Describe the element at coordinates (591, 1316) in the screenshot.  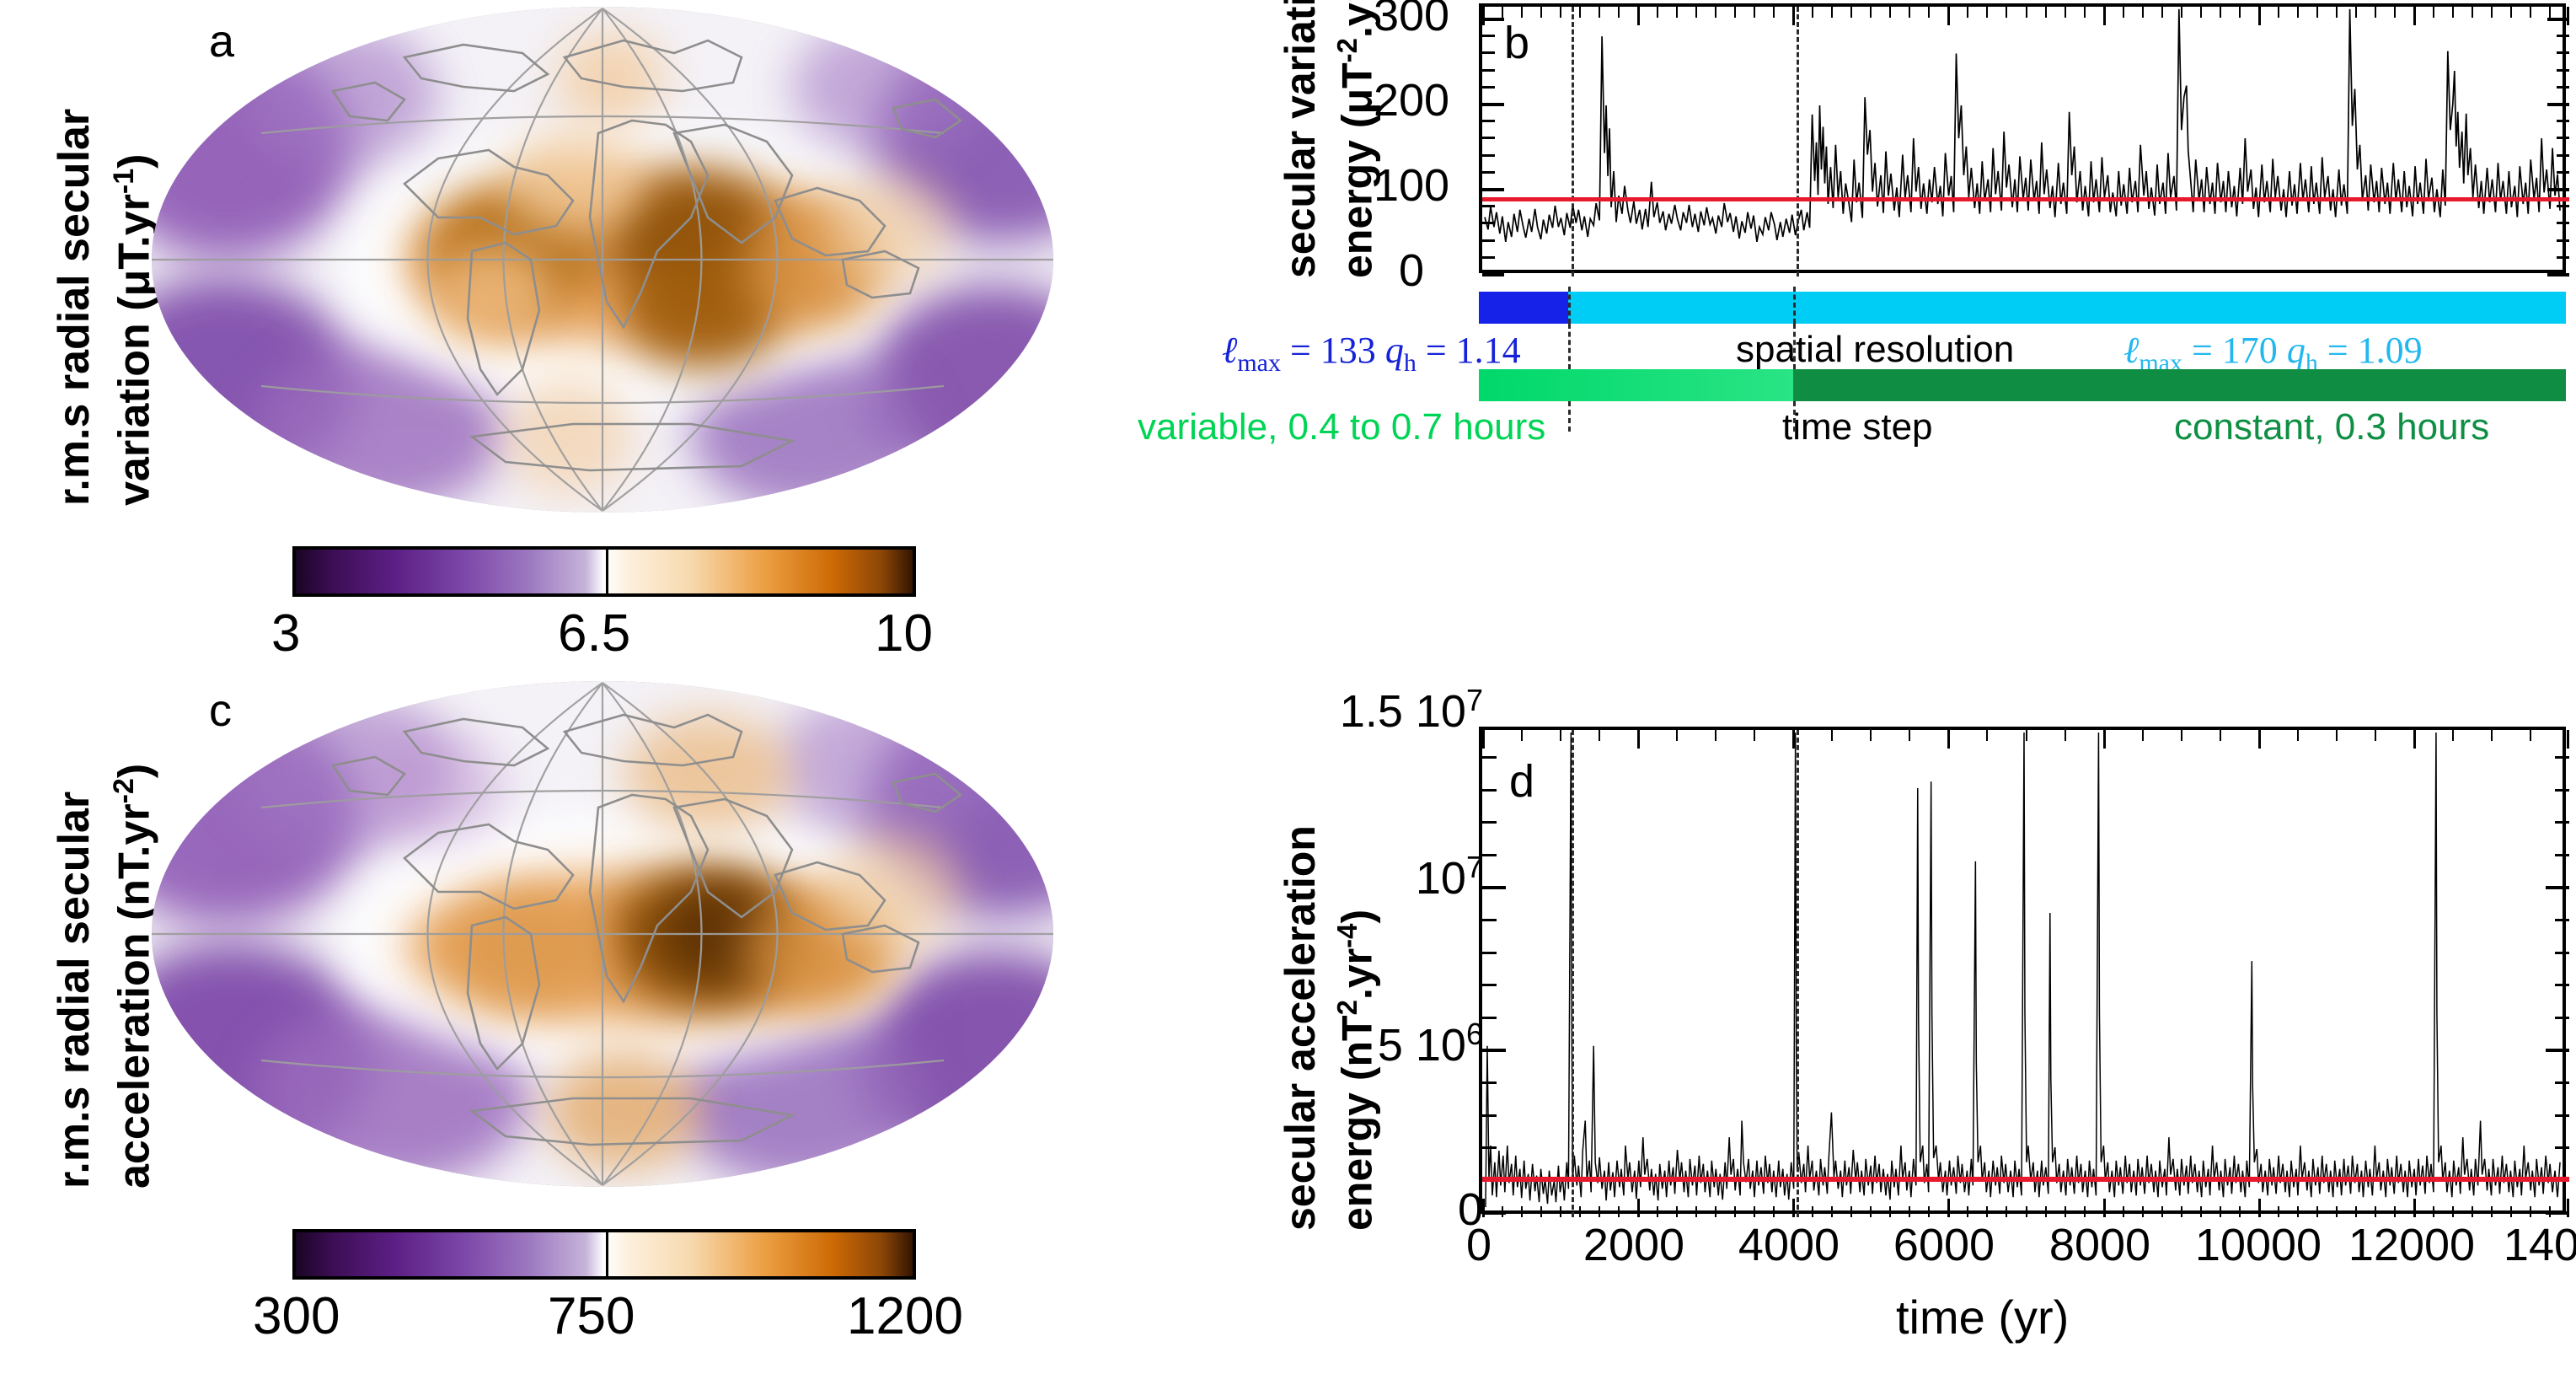
I see `panel-c-cbar-tick-mid: 750` at that location.